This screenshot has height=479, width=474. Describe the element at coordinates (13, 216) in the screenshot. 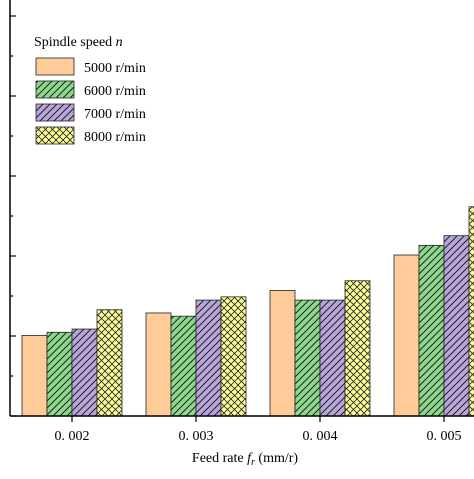

I see `y-ticks` at that location.